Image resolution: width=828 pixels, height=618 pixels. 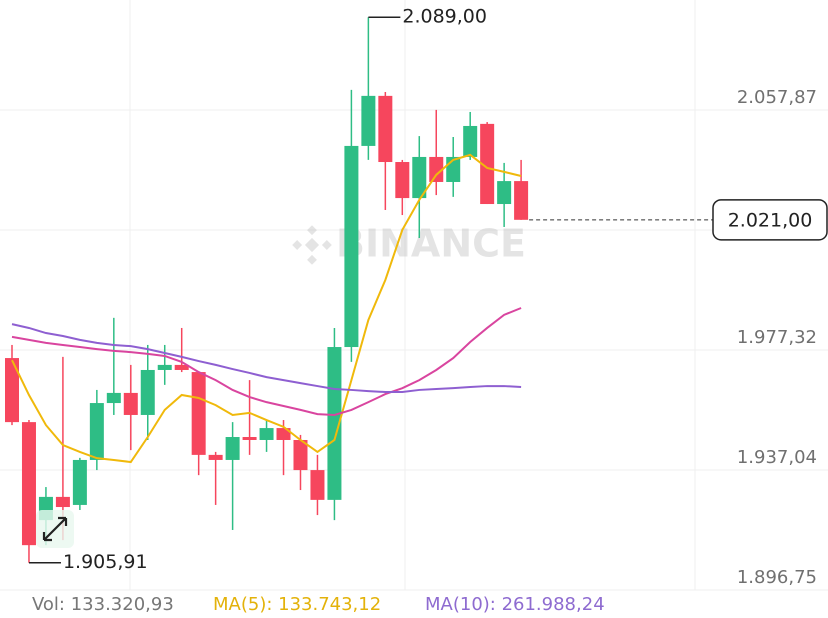 I want to click on vol-label: Vol: 133.320,93, so click(x=103, y=604).